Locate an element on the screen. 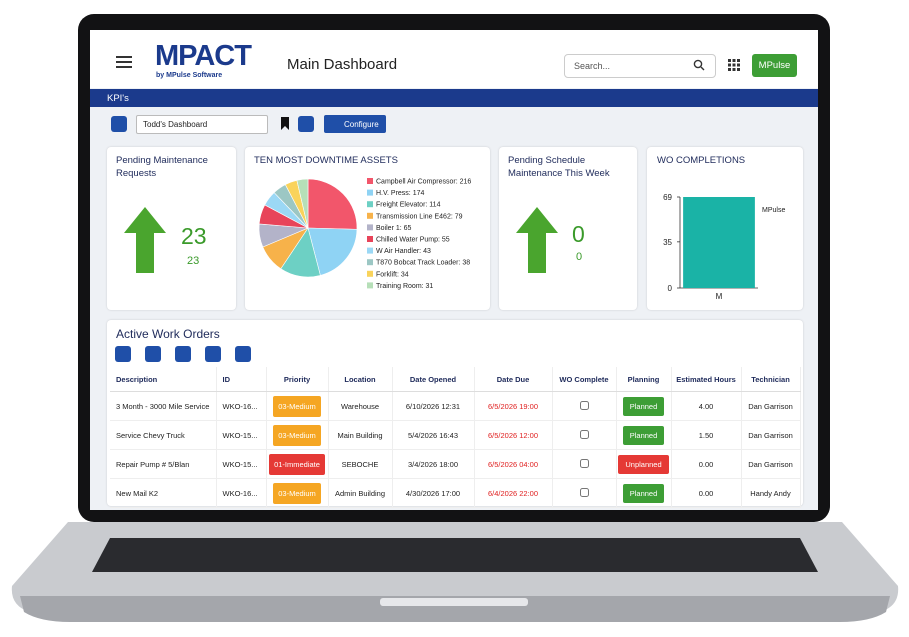  table-cell: Handy Andy is located at coordinates (771, 493).